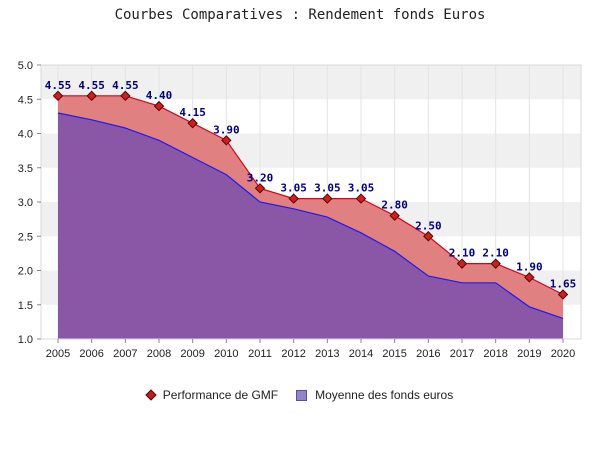 The width and height of the screenshot is (600, 450). Describe the element at coordinates (563, 283) in the screenshot. I see `data-label-gmf: 1.65` at that location.